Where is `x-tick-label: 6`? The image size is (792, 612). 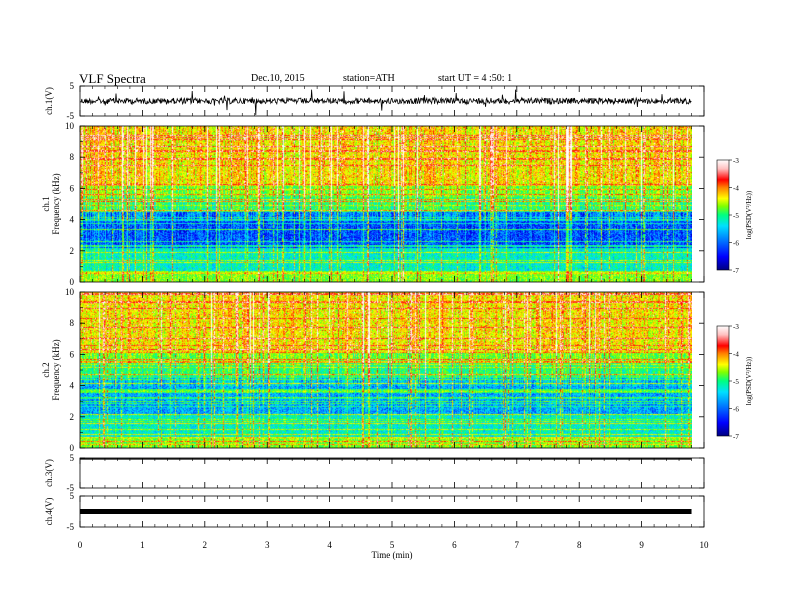 x-tick-label: 6 is located at coordinates (454, 545).